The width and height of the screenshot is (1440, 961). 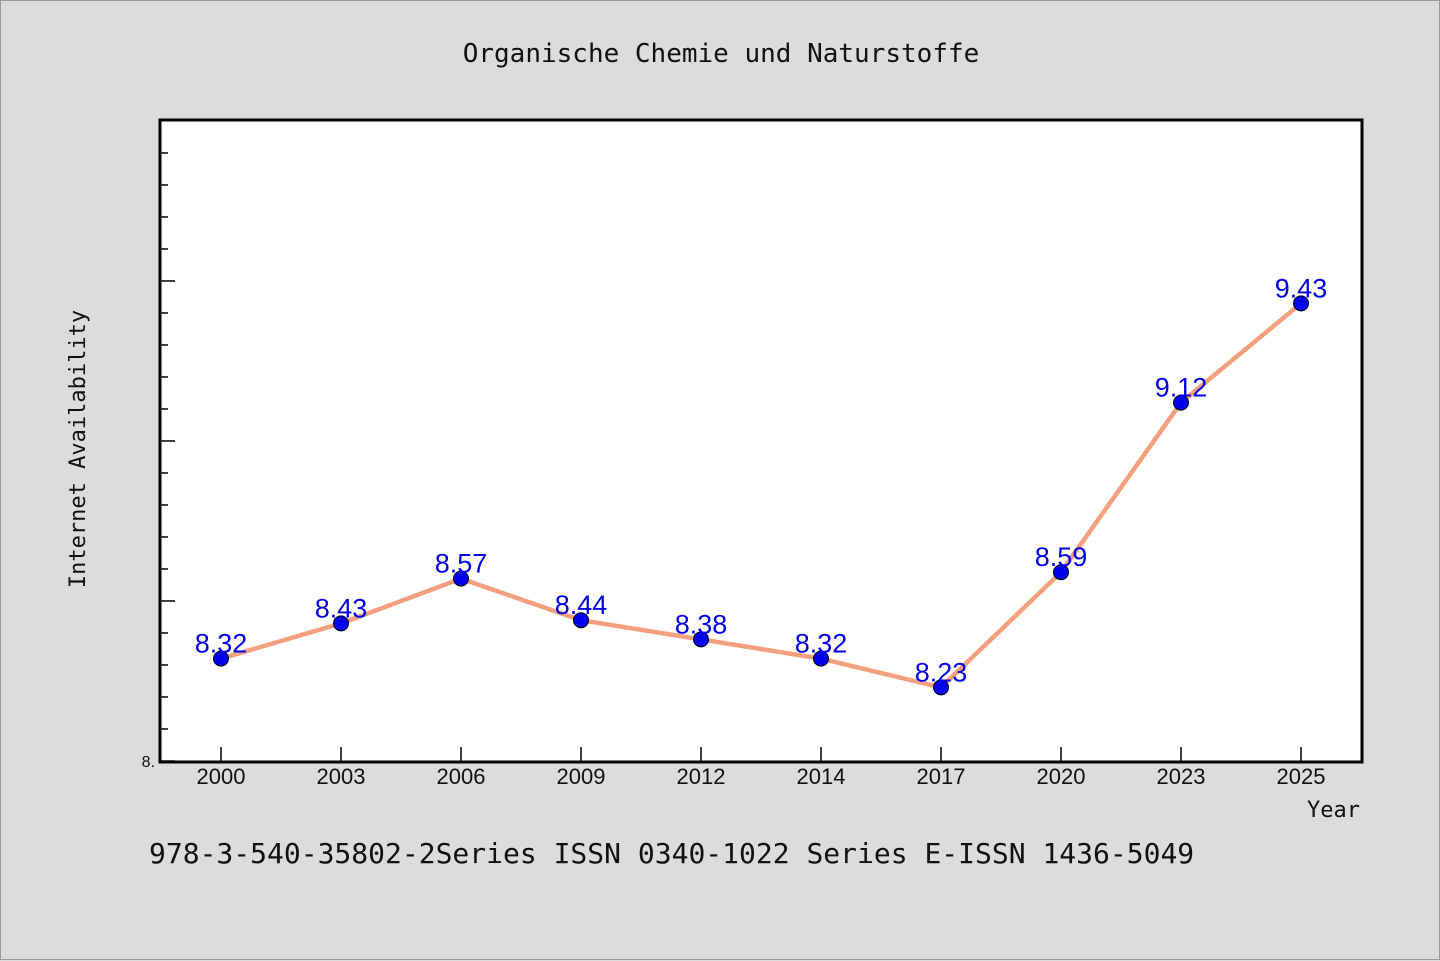 What do you see at coordinates (941, 672) in the screenshot?
I see `data-label: 8.23` at bounding box center [941, 672].